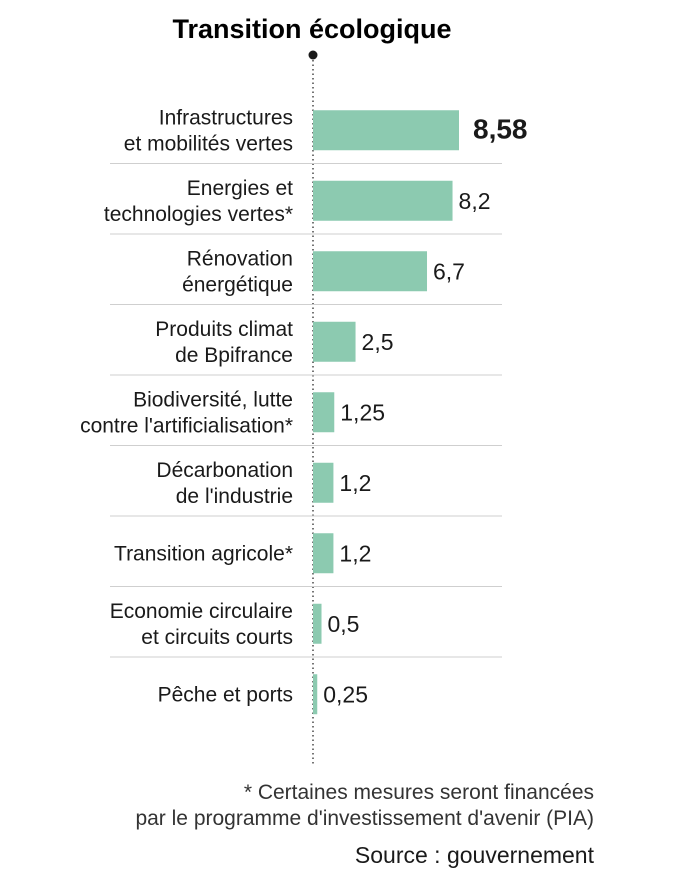 The width and height of the screenshot is (688, 879). Describe the element at coordinates (306, 276) in the screenshot. I see `bar-row: Rénovation énergétique 6,7` at that location.